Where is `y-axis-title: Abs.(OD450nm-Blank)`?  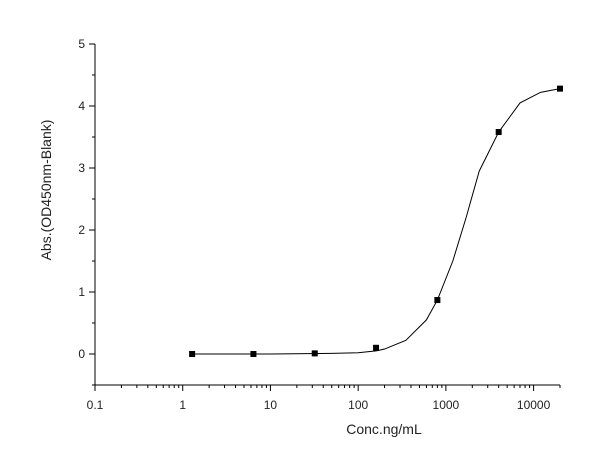 y-axis-title: Abs.(OD450nm-Blank) is located at coordinates (46, 190).